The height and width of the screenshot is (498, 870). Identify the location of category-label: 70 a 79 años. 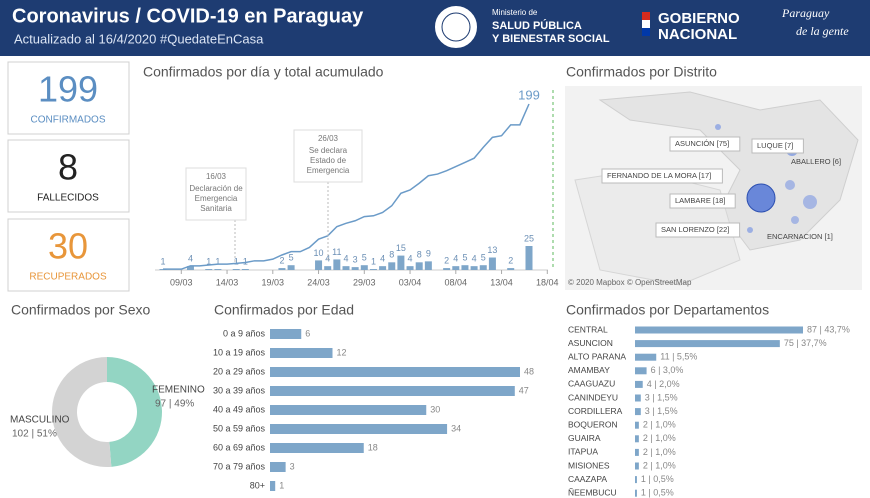
(239, 466).